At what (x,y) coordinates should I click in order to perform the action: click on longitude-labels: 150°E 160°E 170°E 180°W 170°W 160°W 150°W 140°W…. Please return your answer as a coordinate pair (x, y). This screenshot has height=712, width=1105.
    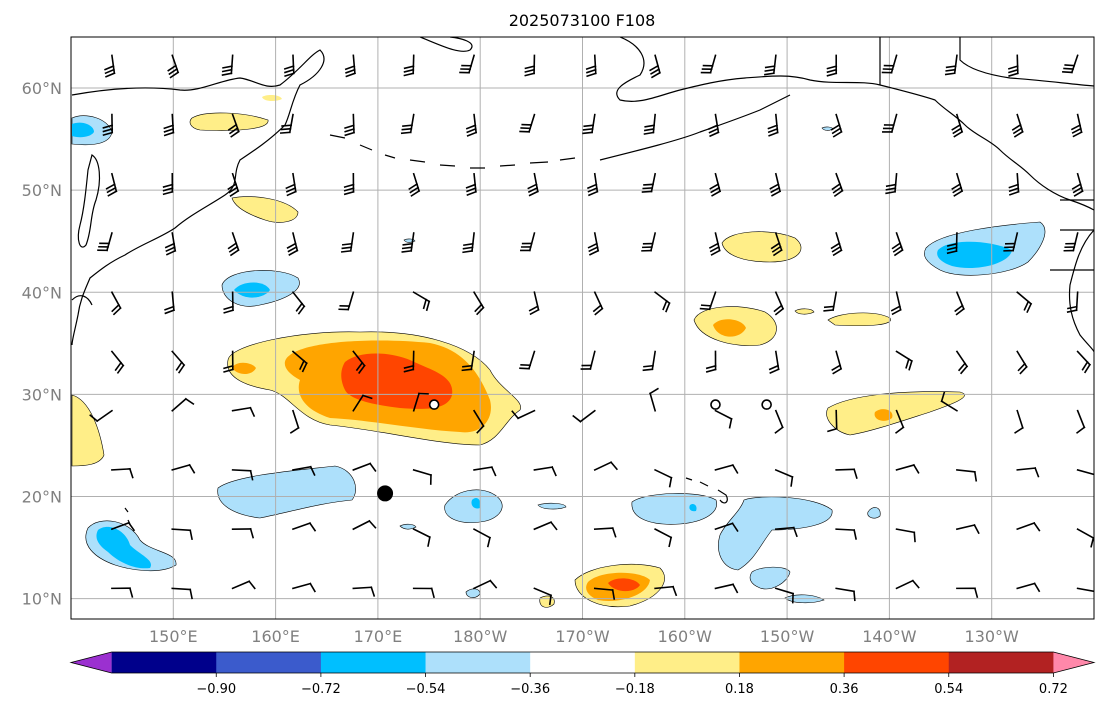
    Looking at the image, I should click on (584, 636).